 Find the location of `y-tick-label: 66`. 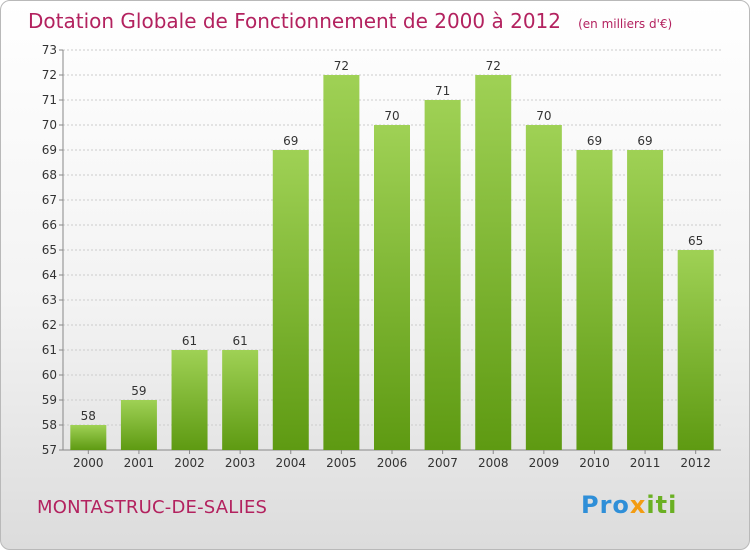

y-tick-label: 66 is located at coordinates (49, 225).